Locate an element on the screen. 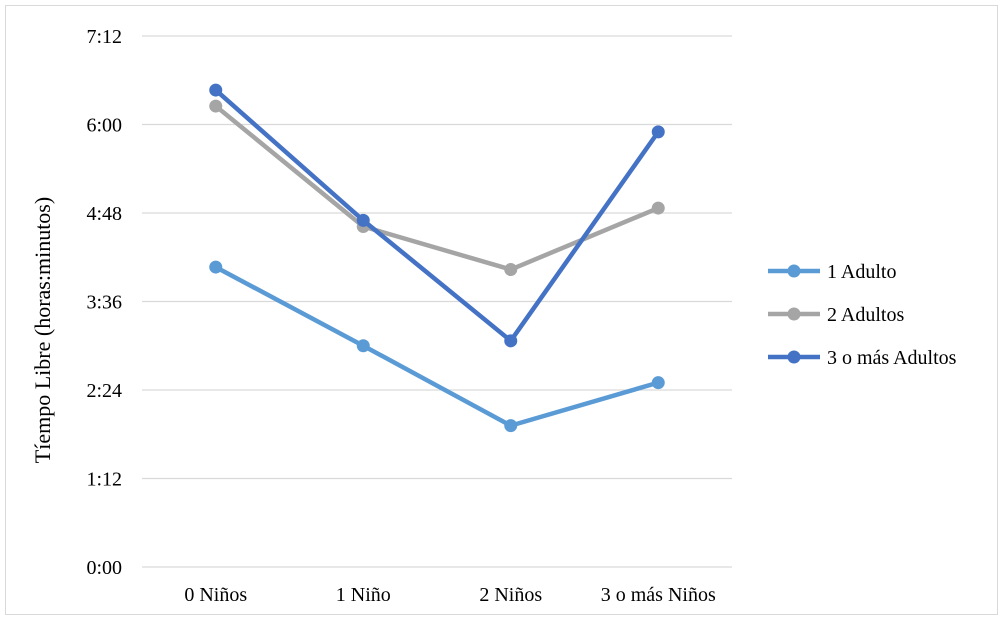 Image resolution: width=1003 pixels, height=620 pixels. legend: 1 Adulto 2 Adultos 3 o más Adultos is located at coordinates (862, 315).